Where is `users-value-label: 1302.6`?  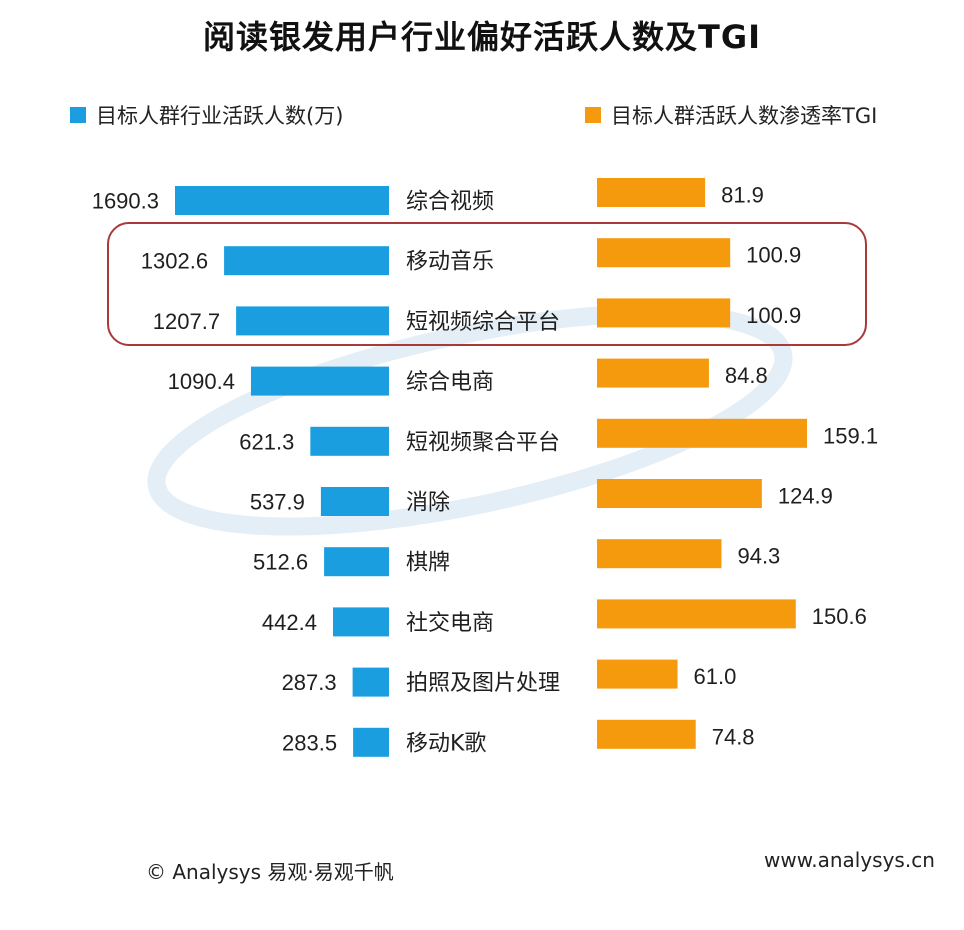
users-value-label: 1302.6 is located at coordinates (174, 261).